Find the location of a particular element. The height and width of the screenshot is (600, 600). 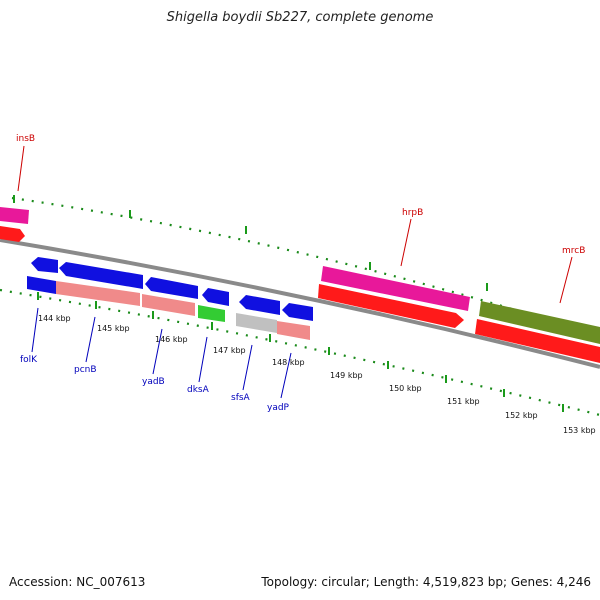

cds-yadP-block is located at coordinates (293, 330).